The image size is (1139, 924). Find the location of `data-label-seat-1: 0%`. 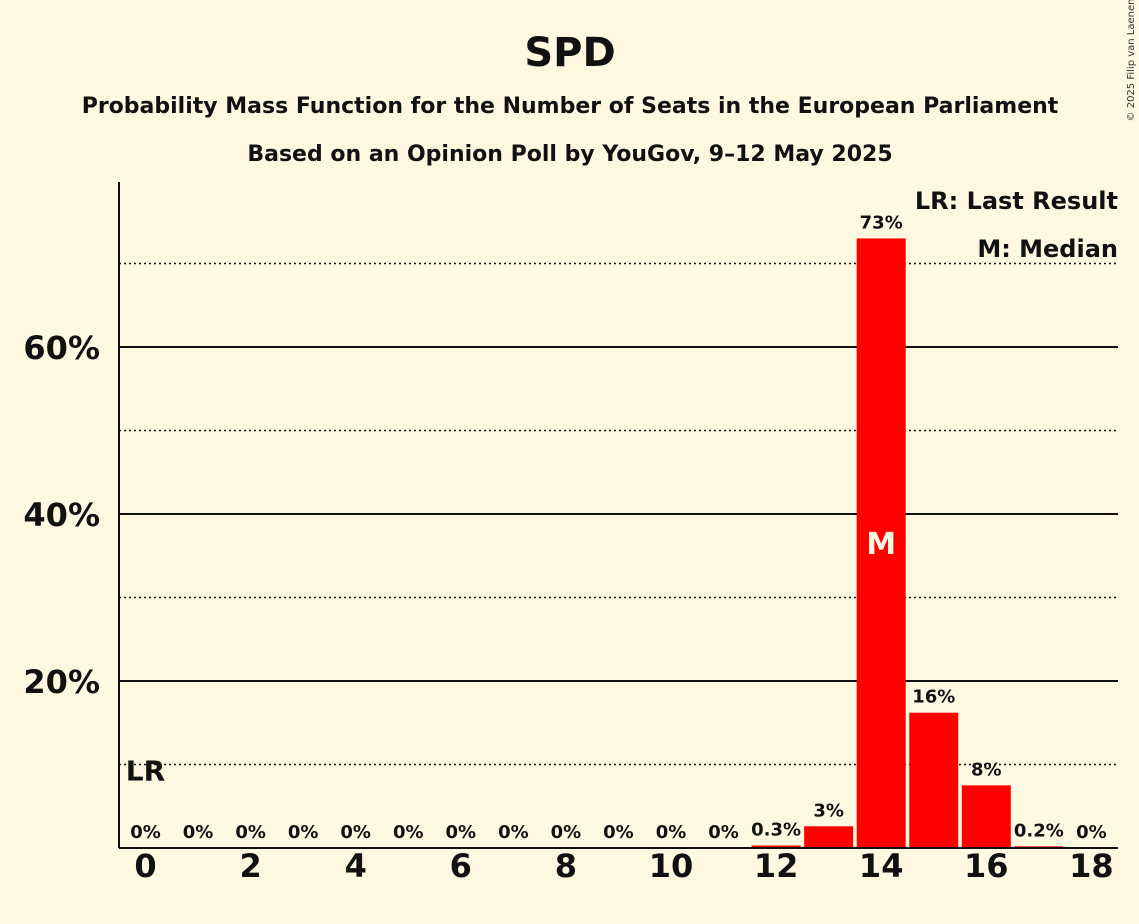

data-label-seat-1: 0% is located at coordinates (198, 832).